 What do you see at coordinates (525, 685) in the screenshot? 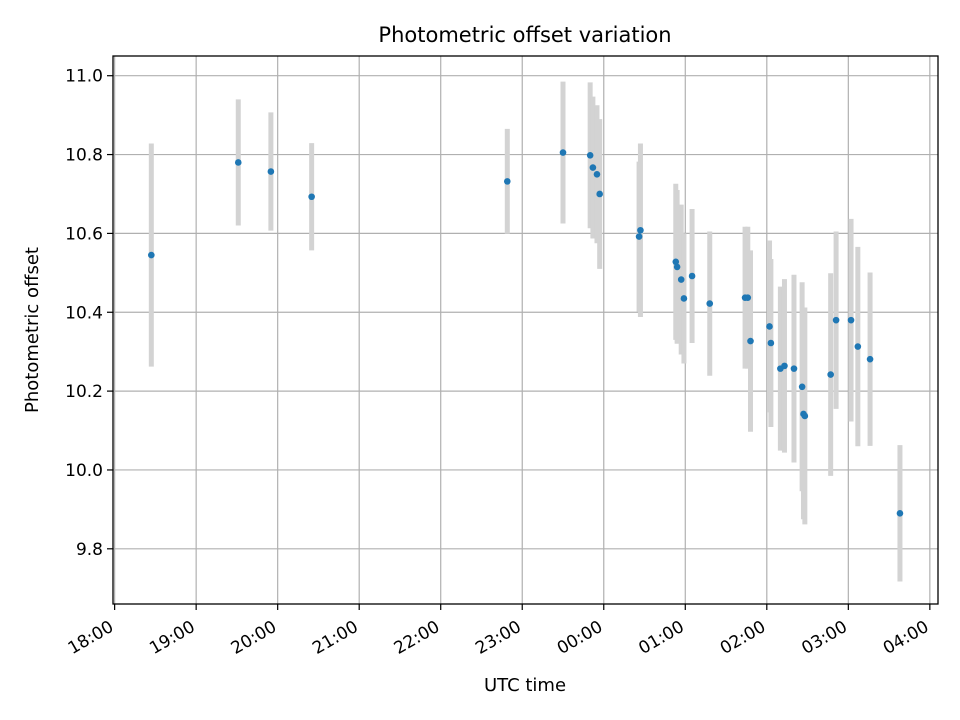
I see `x-axis-label: UTC time` at bounding box center [525, 685].